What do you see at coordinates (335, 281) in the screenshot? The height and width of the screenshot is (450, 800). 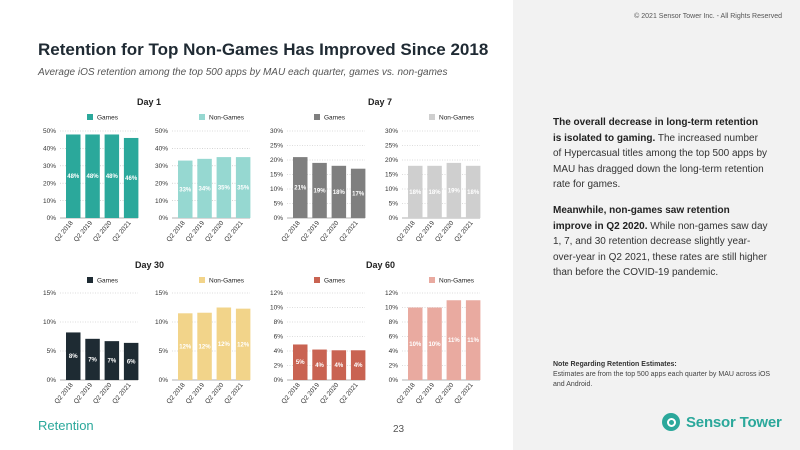 I see `legend-label: Games` at bounding box center [335, 281].